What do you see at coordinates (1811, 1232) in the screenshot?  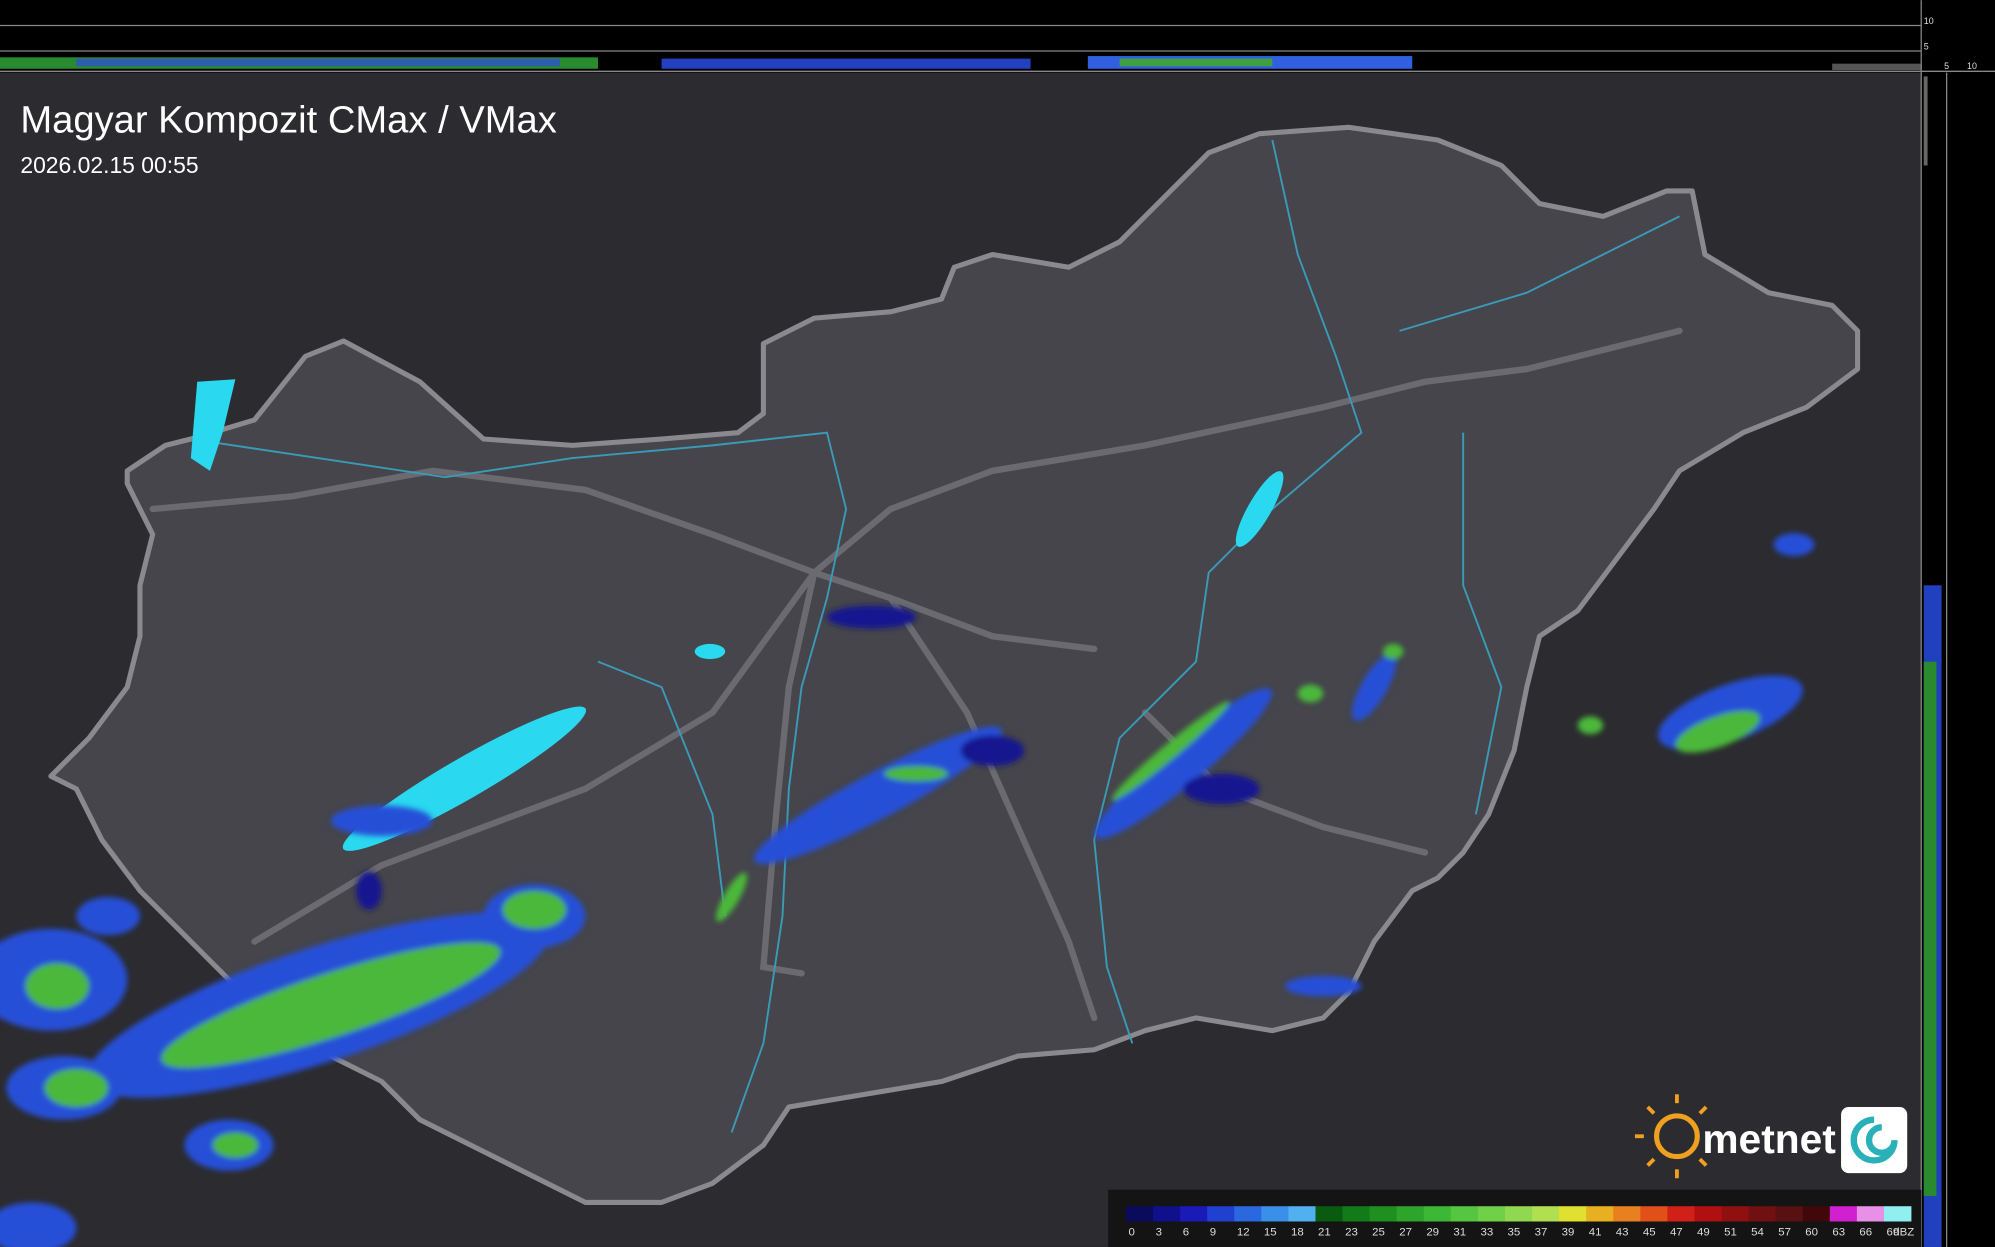 I see `legend-label: 60` at bounding box center [1811, 1232].